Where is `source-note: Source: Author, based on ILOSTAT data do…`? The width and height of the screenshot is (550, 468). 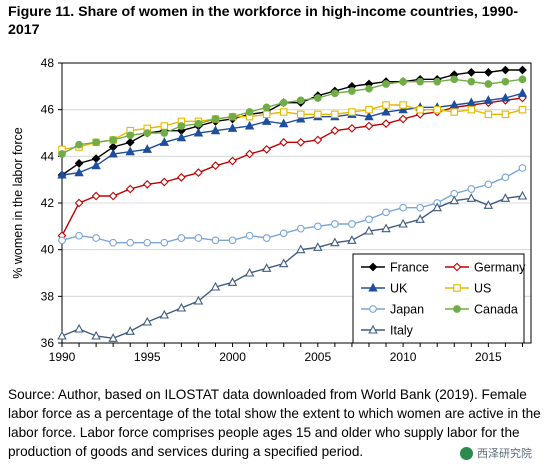 source-note: Source: Author, based on ILOSTAT data do… is located at coordinates (274, 423).